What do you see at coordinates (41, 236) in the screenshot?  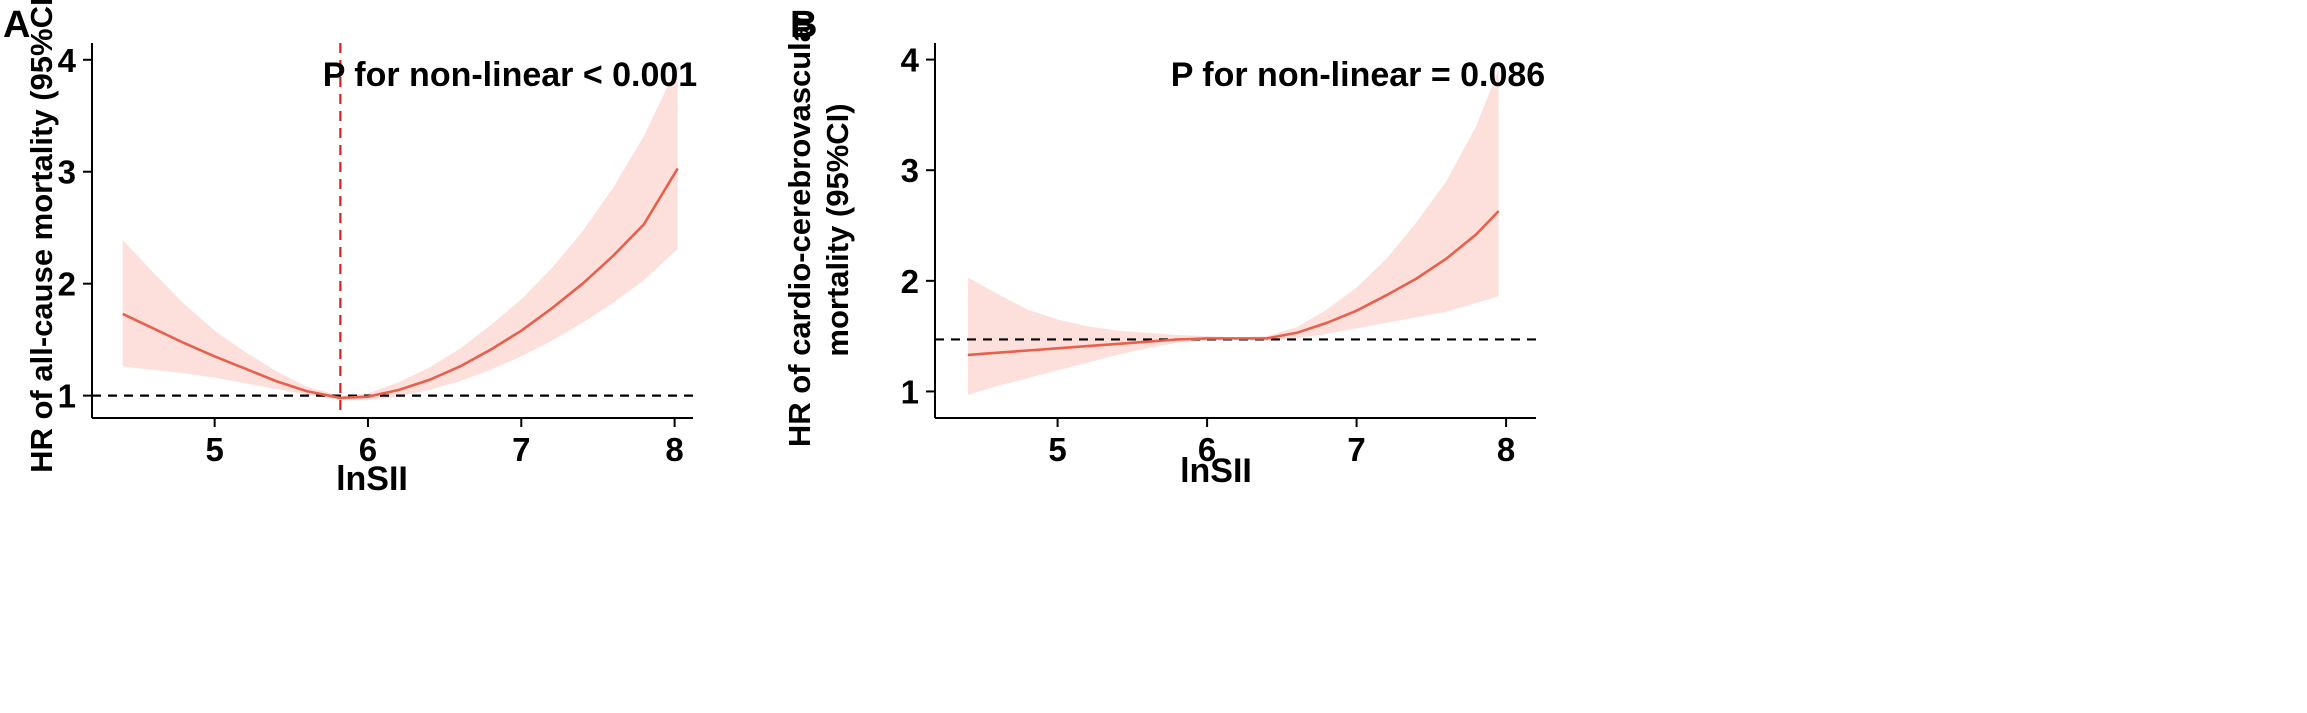 I see `y-axis-title: HR of all-cause mortality (95%CI)` at bounding box center [41, 236].